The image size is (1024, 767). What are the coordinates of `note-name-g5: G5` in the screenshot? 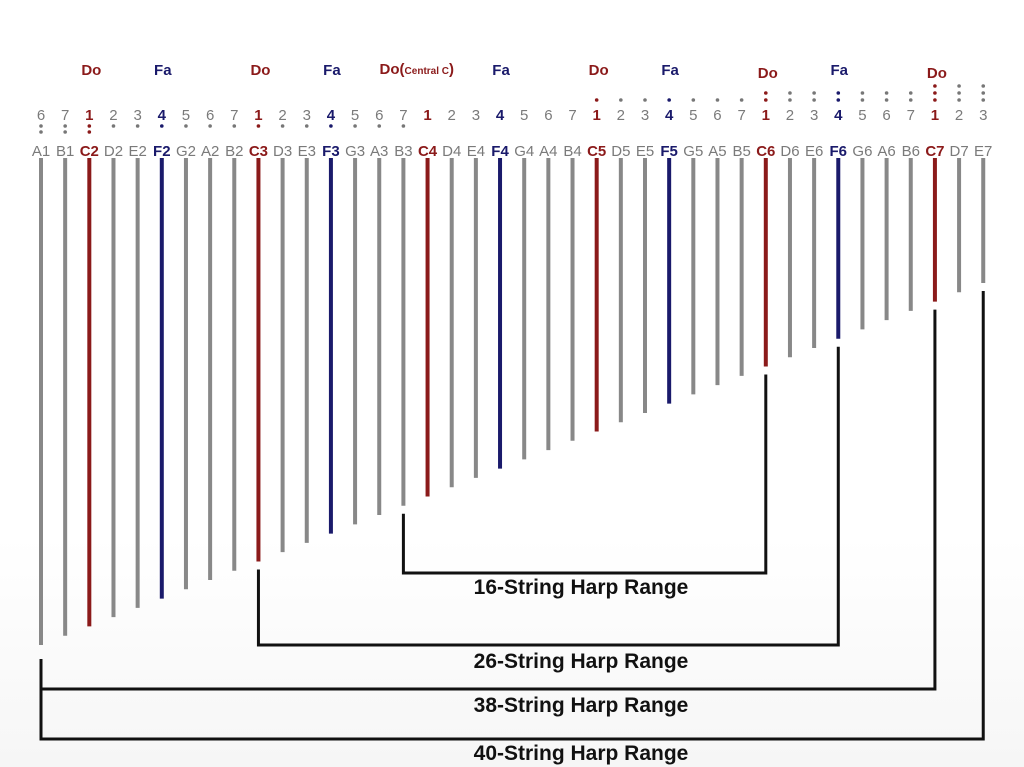 It's located at (693, 151).